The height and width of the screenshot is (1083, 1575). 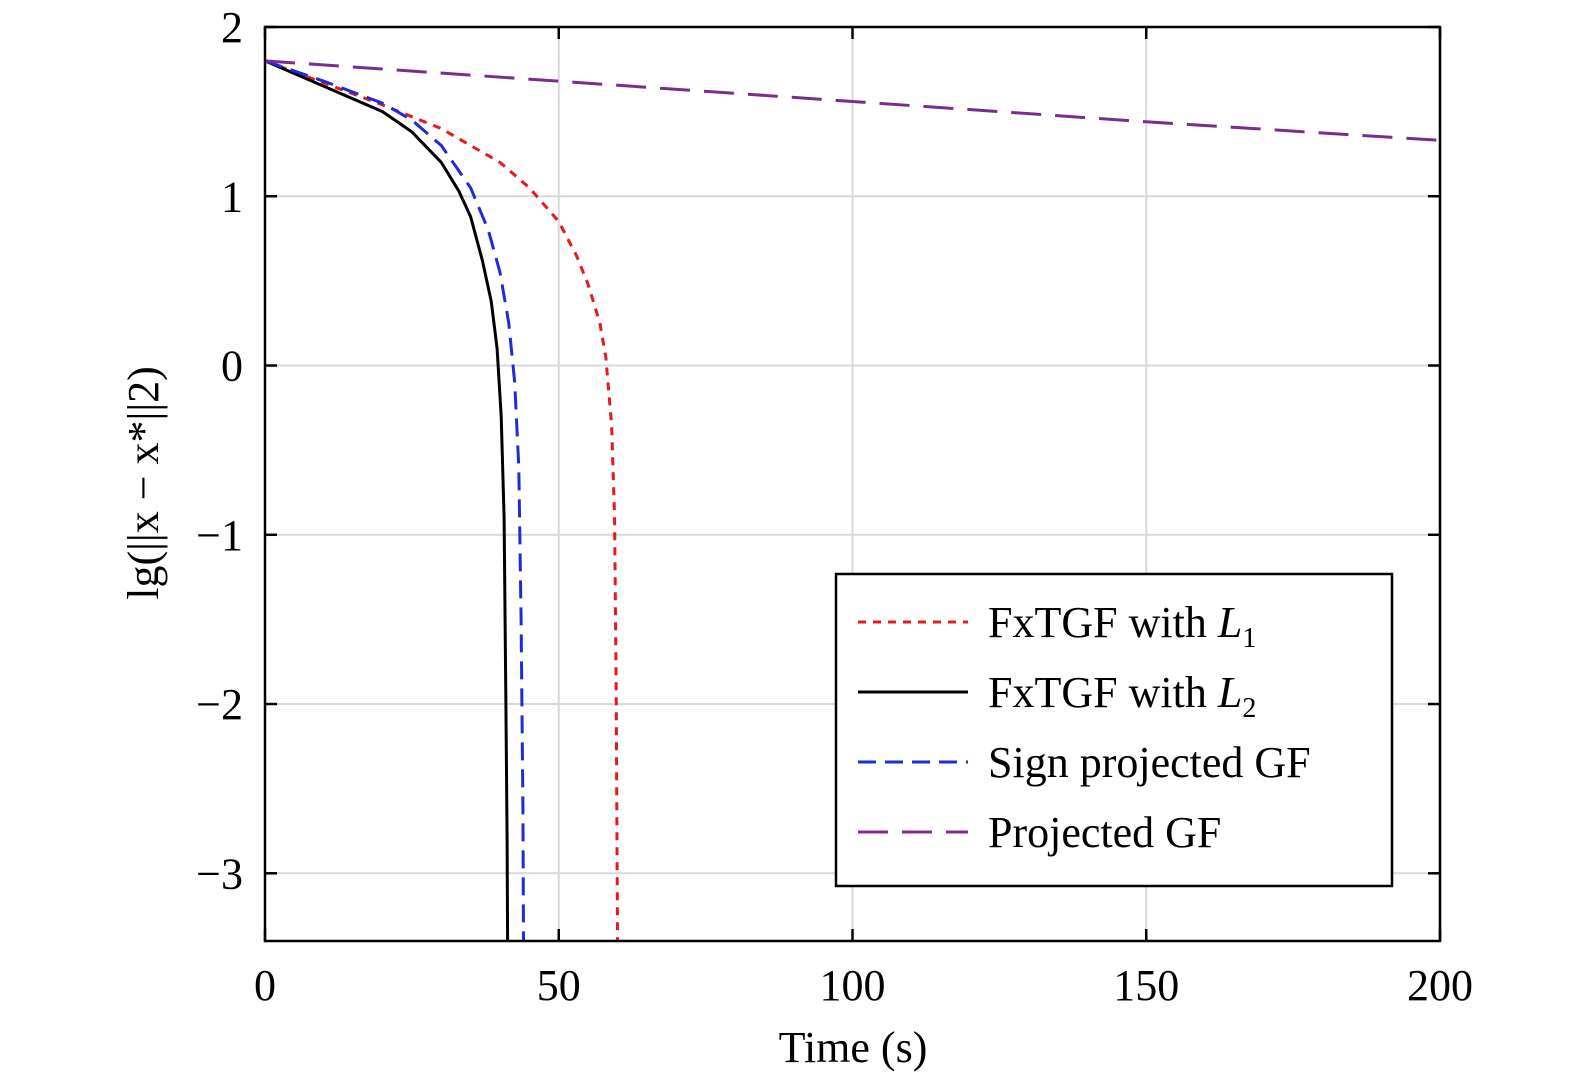 I want to click on legend-box, so click(x=1114, y=730).